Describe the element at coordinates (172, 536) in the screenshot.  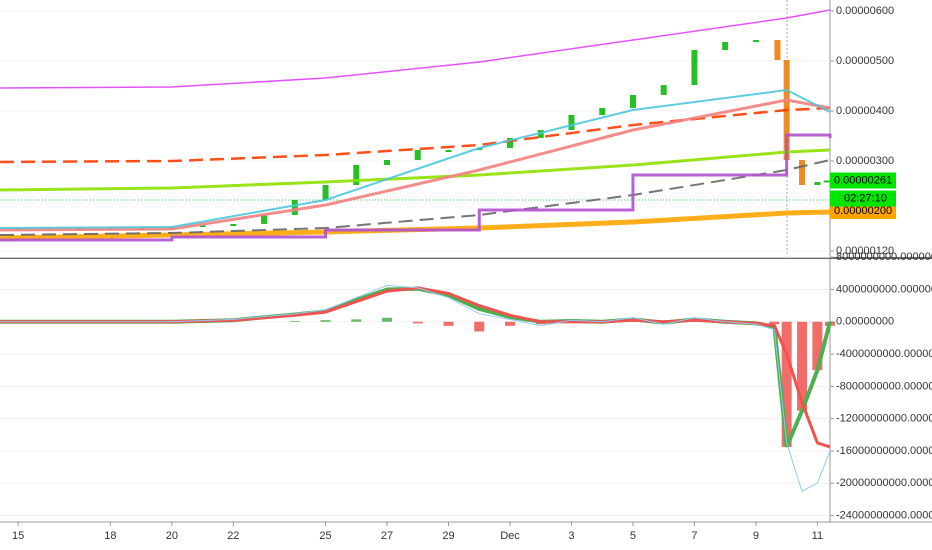
I see `x-tick-label: 20` at that location.